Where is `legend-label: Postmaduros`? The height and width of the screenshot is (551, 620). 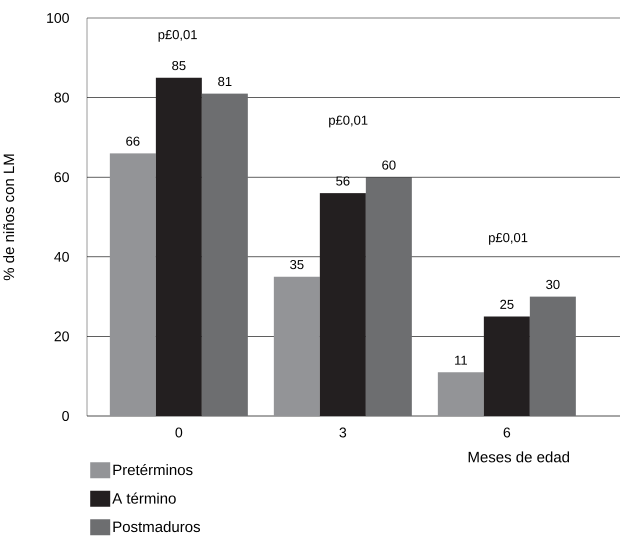 legend-label: Postmaduros is located at coordinates (156, 526).